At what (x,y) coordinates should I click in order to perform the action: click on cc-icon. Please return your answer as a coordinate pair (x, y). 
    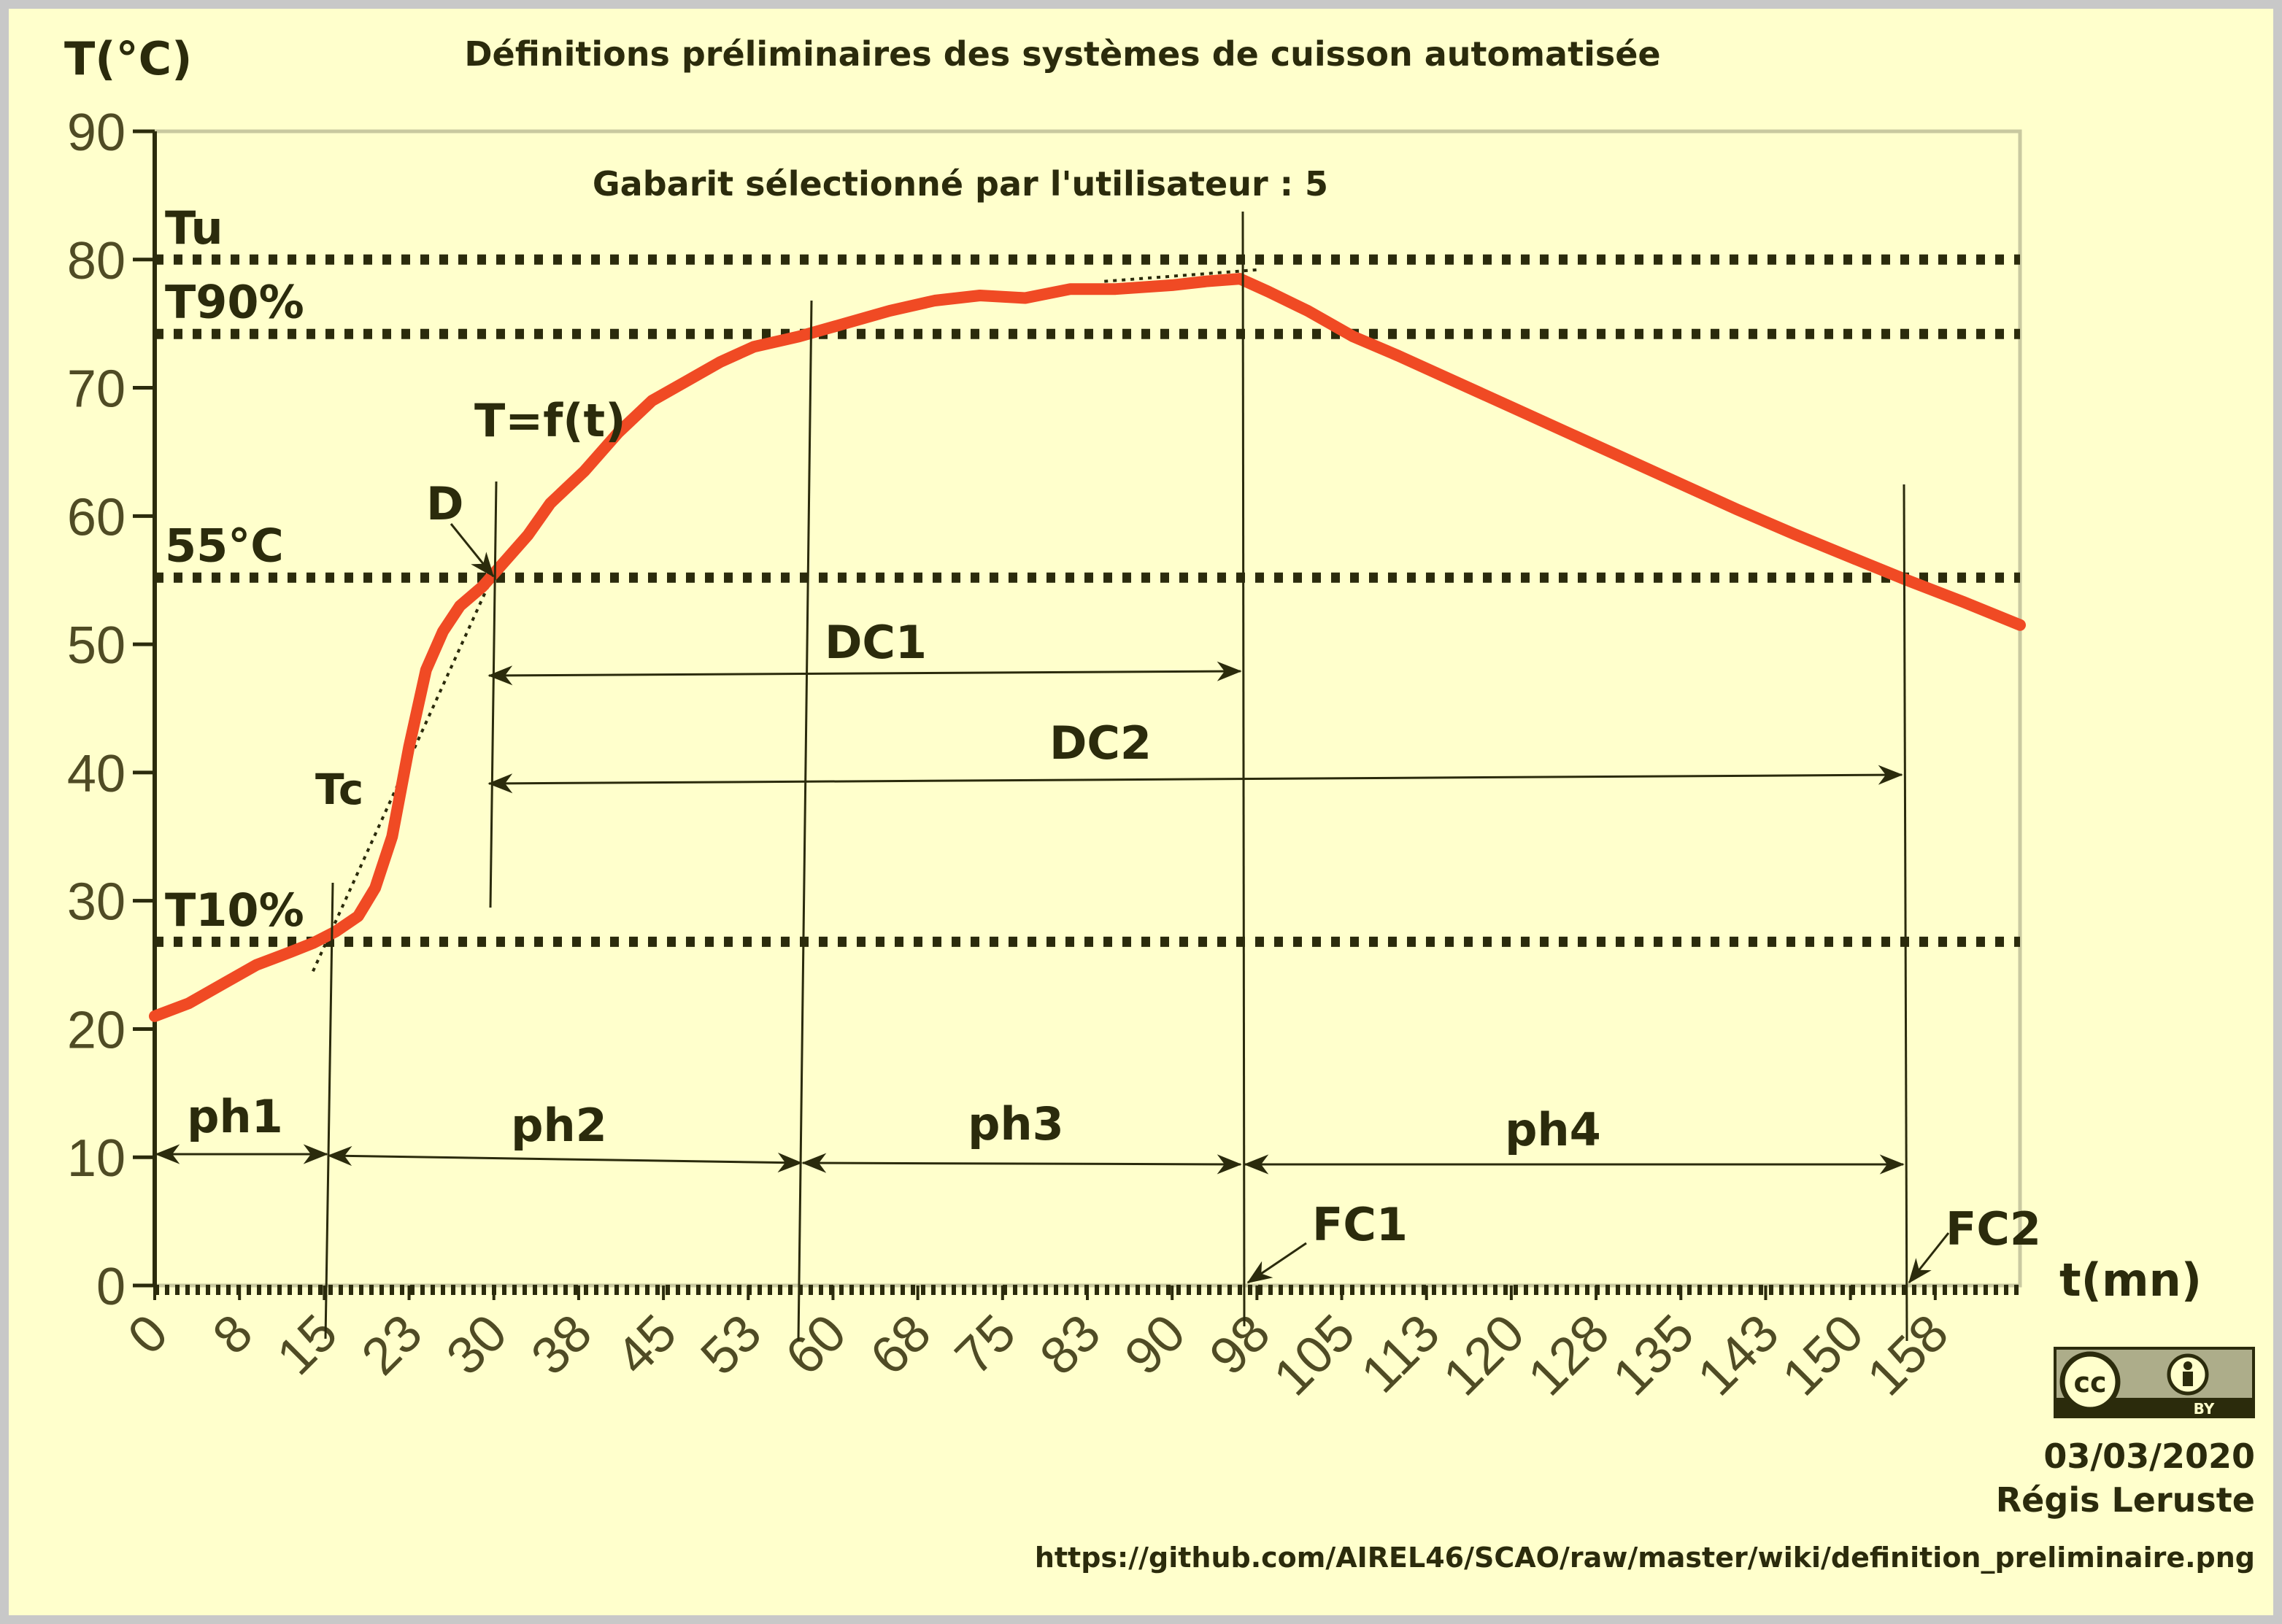
    Looking at the image, I should click on (2090, 1381).